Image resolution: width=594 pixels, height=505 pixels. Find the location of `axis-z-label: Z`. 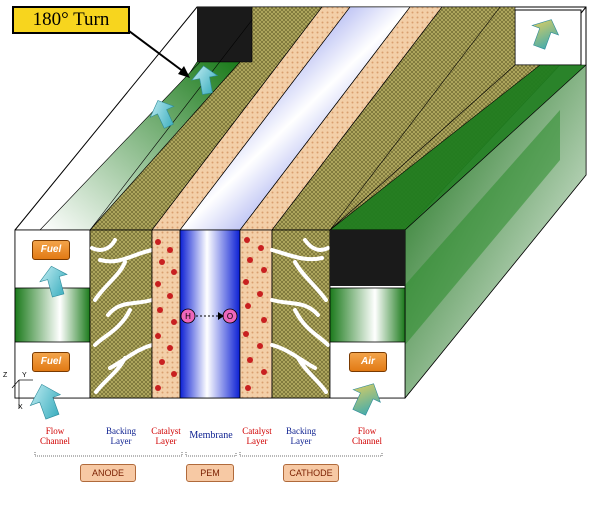

axis-z-label: Z is located at coordinates (5, 375).